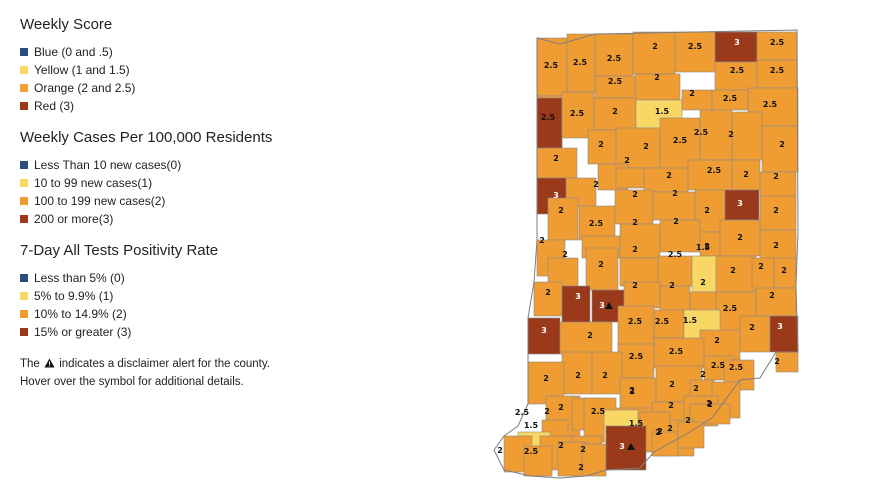 Image resolution: width=881 pixels, height=495 pixels. Describe the element at coordinates (170, 314) in the screenshot. I see `legend-item: 10% to 14.9% (2)` at that location.